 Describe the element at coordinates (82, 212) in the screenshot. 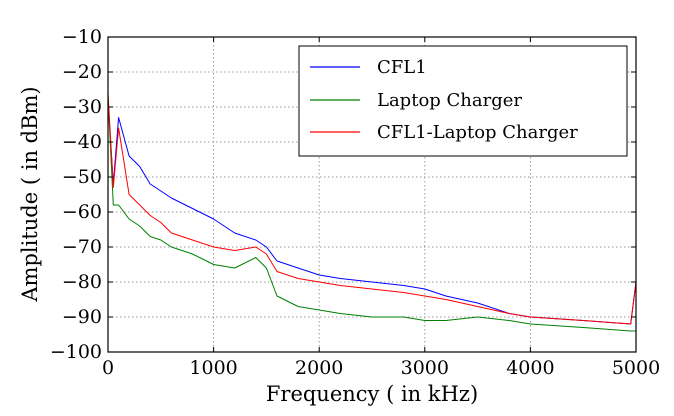

I see `y-tick-label: −60` at that location.